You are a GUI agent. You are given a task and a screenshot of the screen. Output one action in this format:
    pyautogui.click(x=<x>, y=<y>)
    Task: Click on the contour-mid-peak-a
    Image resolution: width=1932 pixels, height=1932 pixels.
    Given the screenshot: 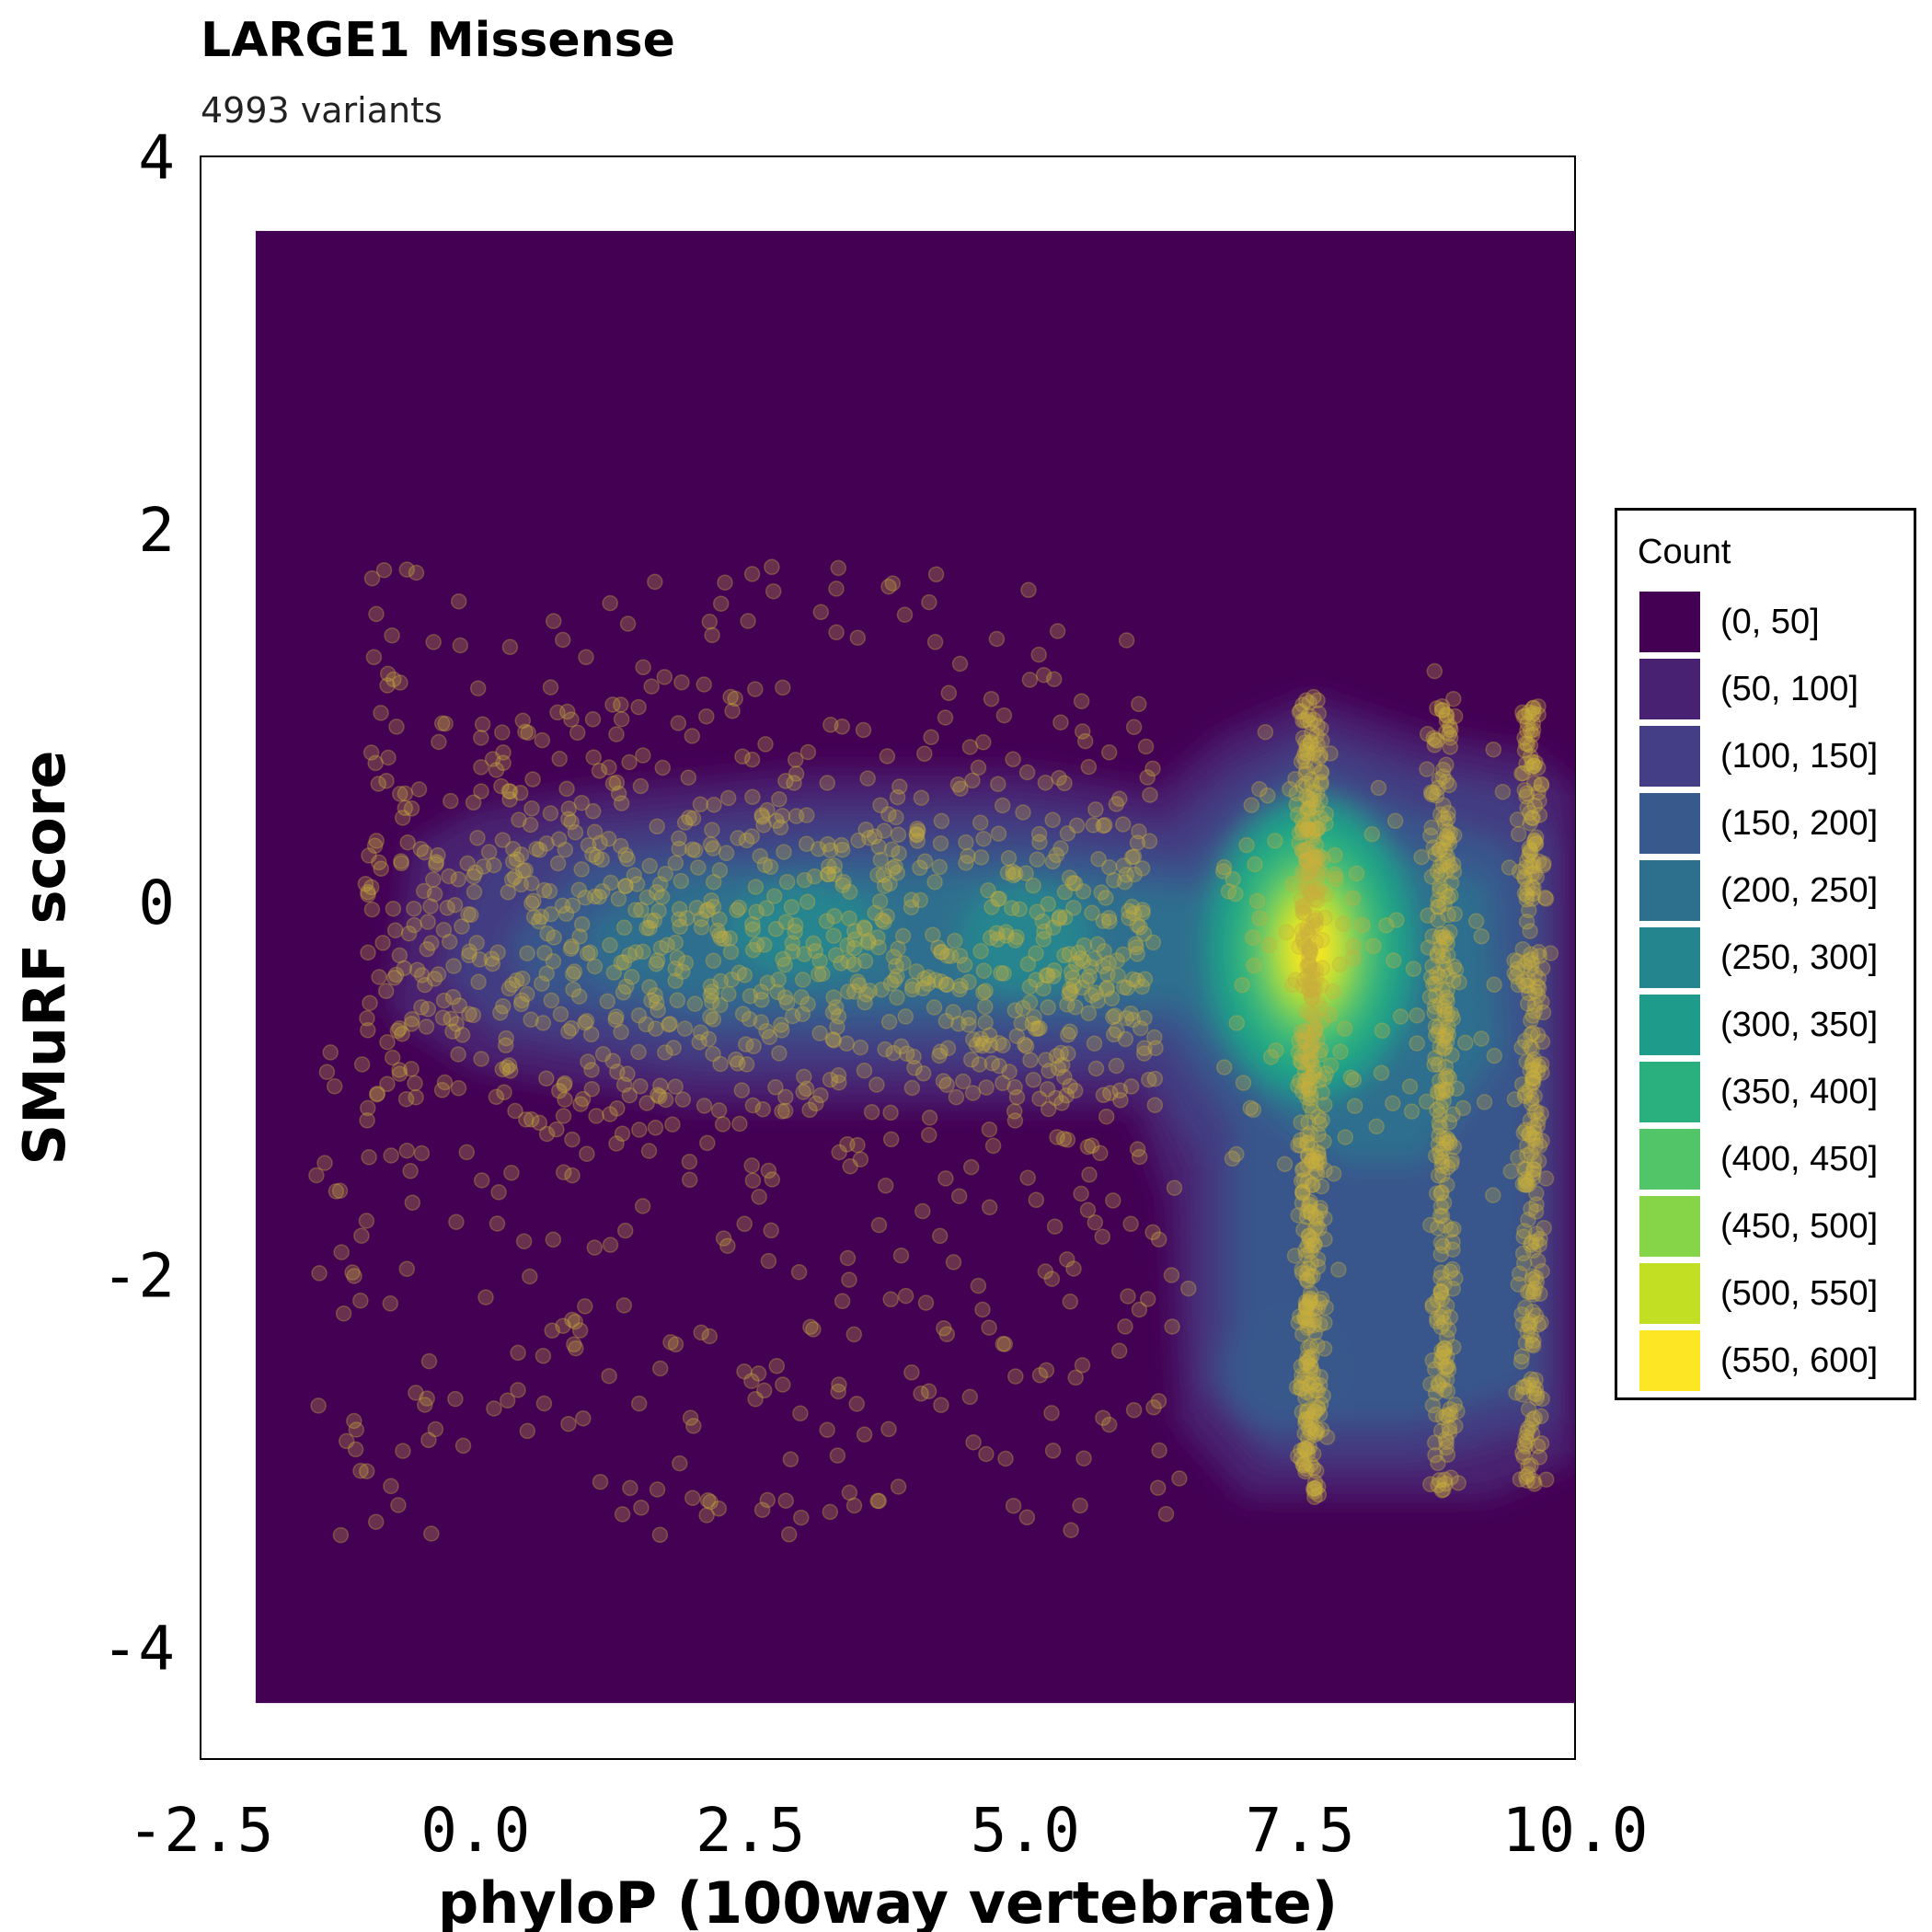 What is the action you would take?
    pyautogui.click(x=805, y=929)
    